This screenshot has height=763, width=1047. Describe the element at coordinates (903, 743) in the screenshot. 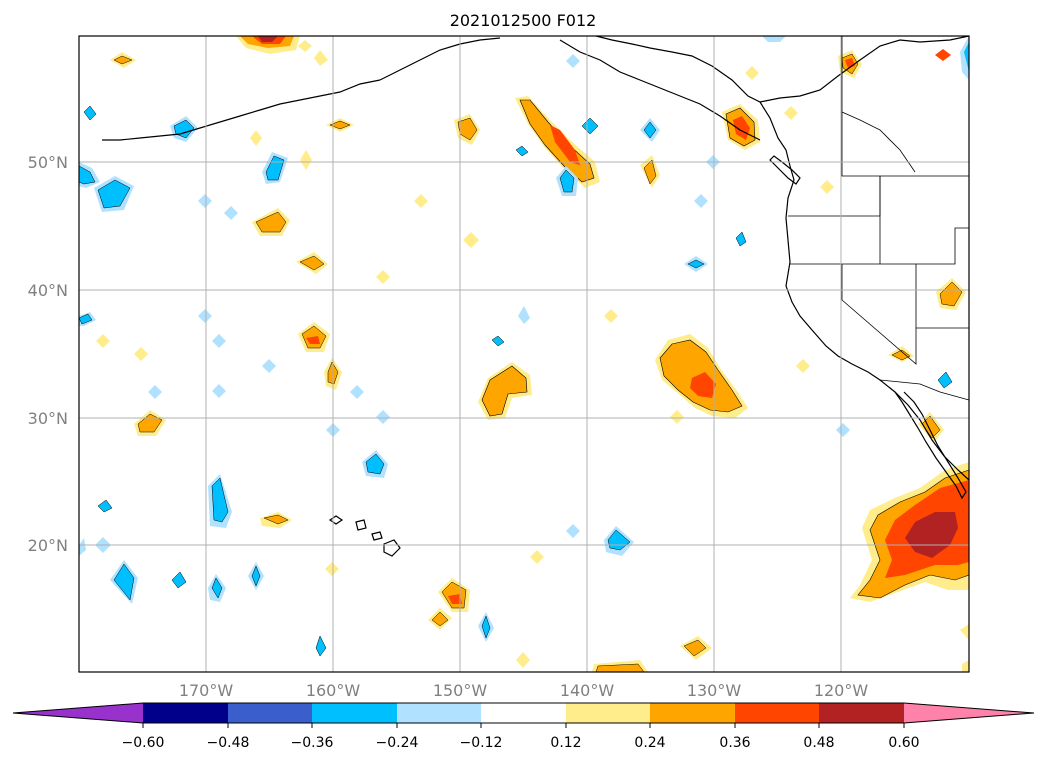

I see `colorbar-tick-label: 0.60` at that location.